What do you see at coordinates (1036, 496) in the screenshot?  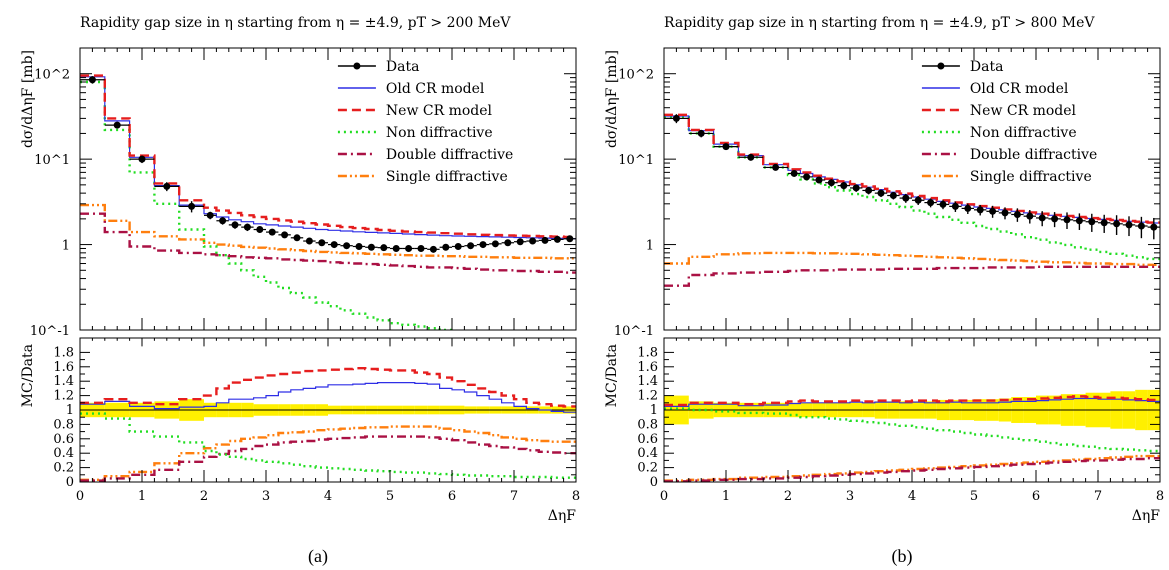 I see `x-tick-label: 6` at bounding box center [1036, 496].